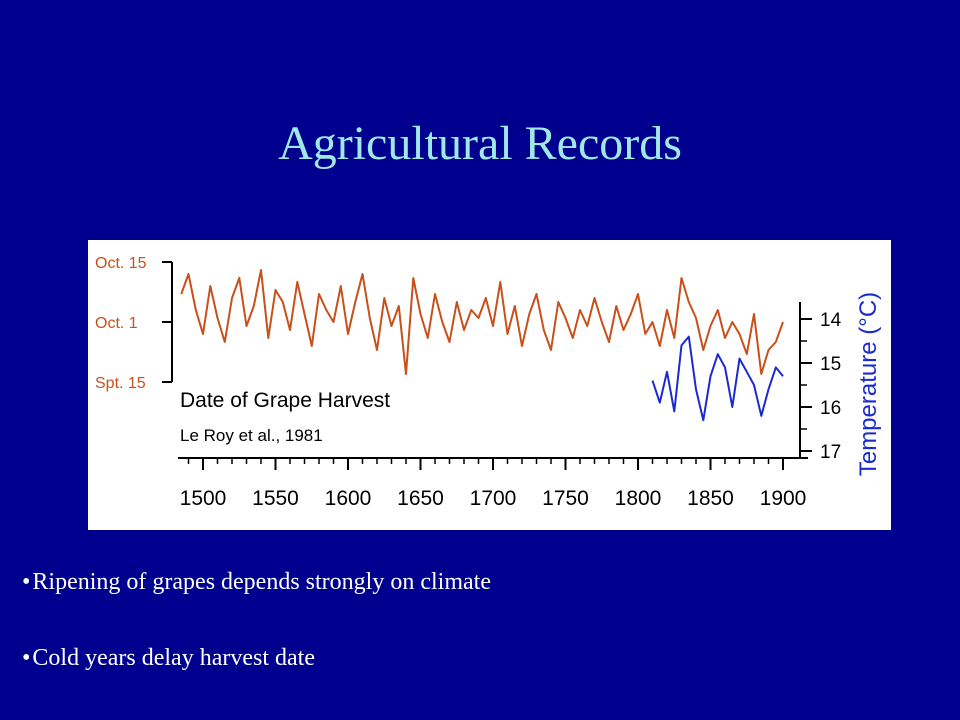 The height and width of the screenshot is (720, 960). Describe the element at coordinates (173, 658) in the screenshot. I see `bullet-text: Cold years delay harvest date` at that location.